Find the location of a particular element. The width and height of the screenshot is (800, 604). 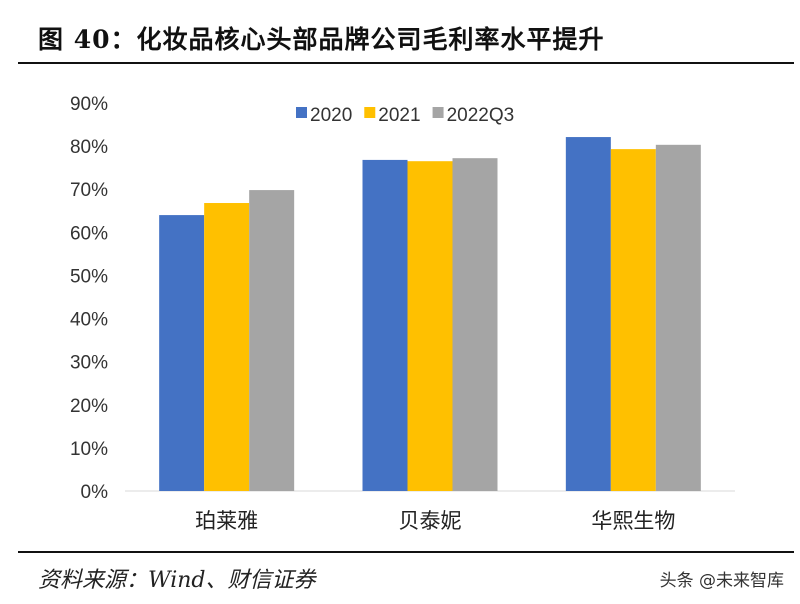

legend-swatch-2022Q3 is located at coordinates (438, 112).